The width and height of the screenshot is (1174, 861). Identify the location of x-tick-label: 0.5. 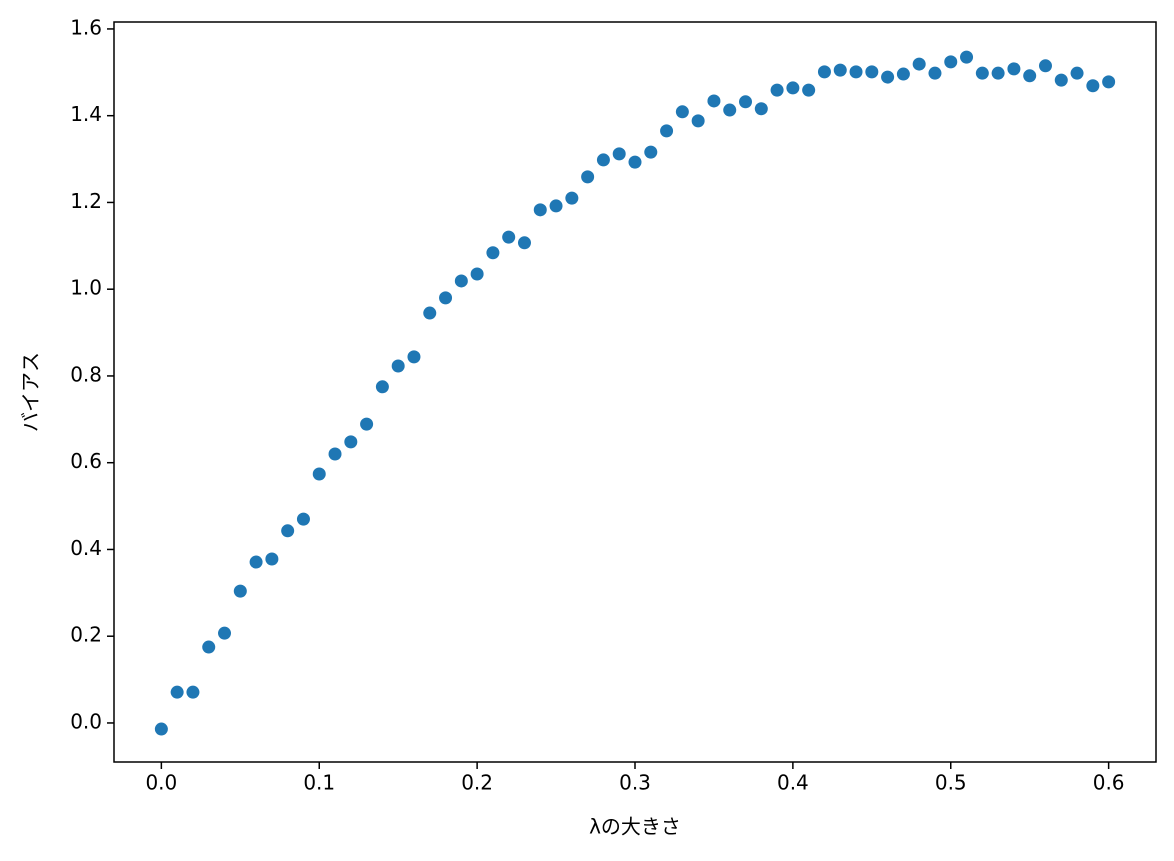
(951, 783).